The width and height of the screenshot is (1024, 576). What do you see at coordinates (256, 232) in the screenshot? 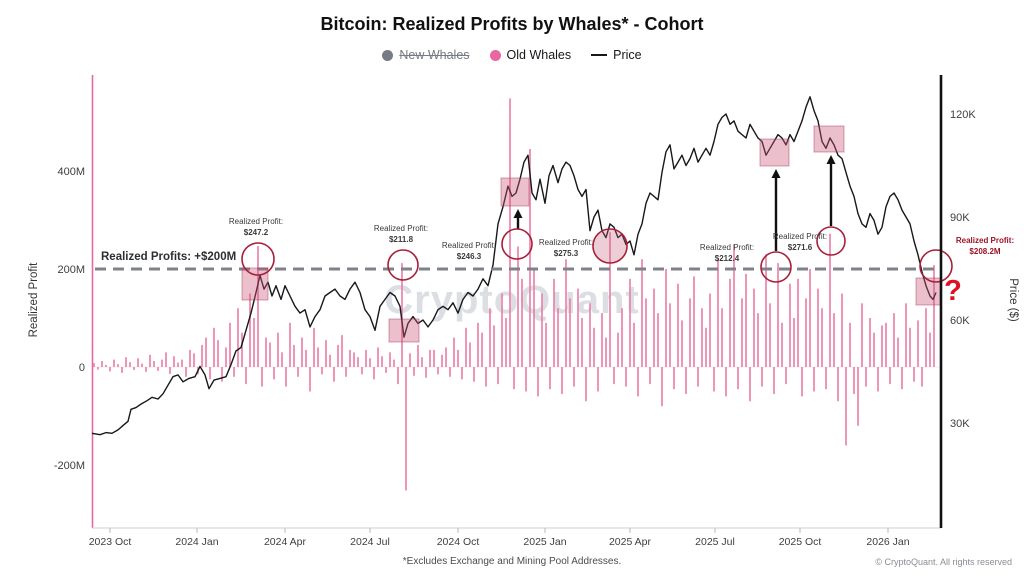
I see `annotation-value: $247.2` at bounding box center [256, 232].